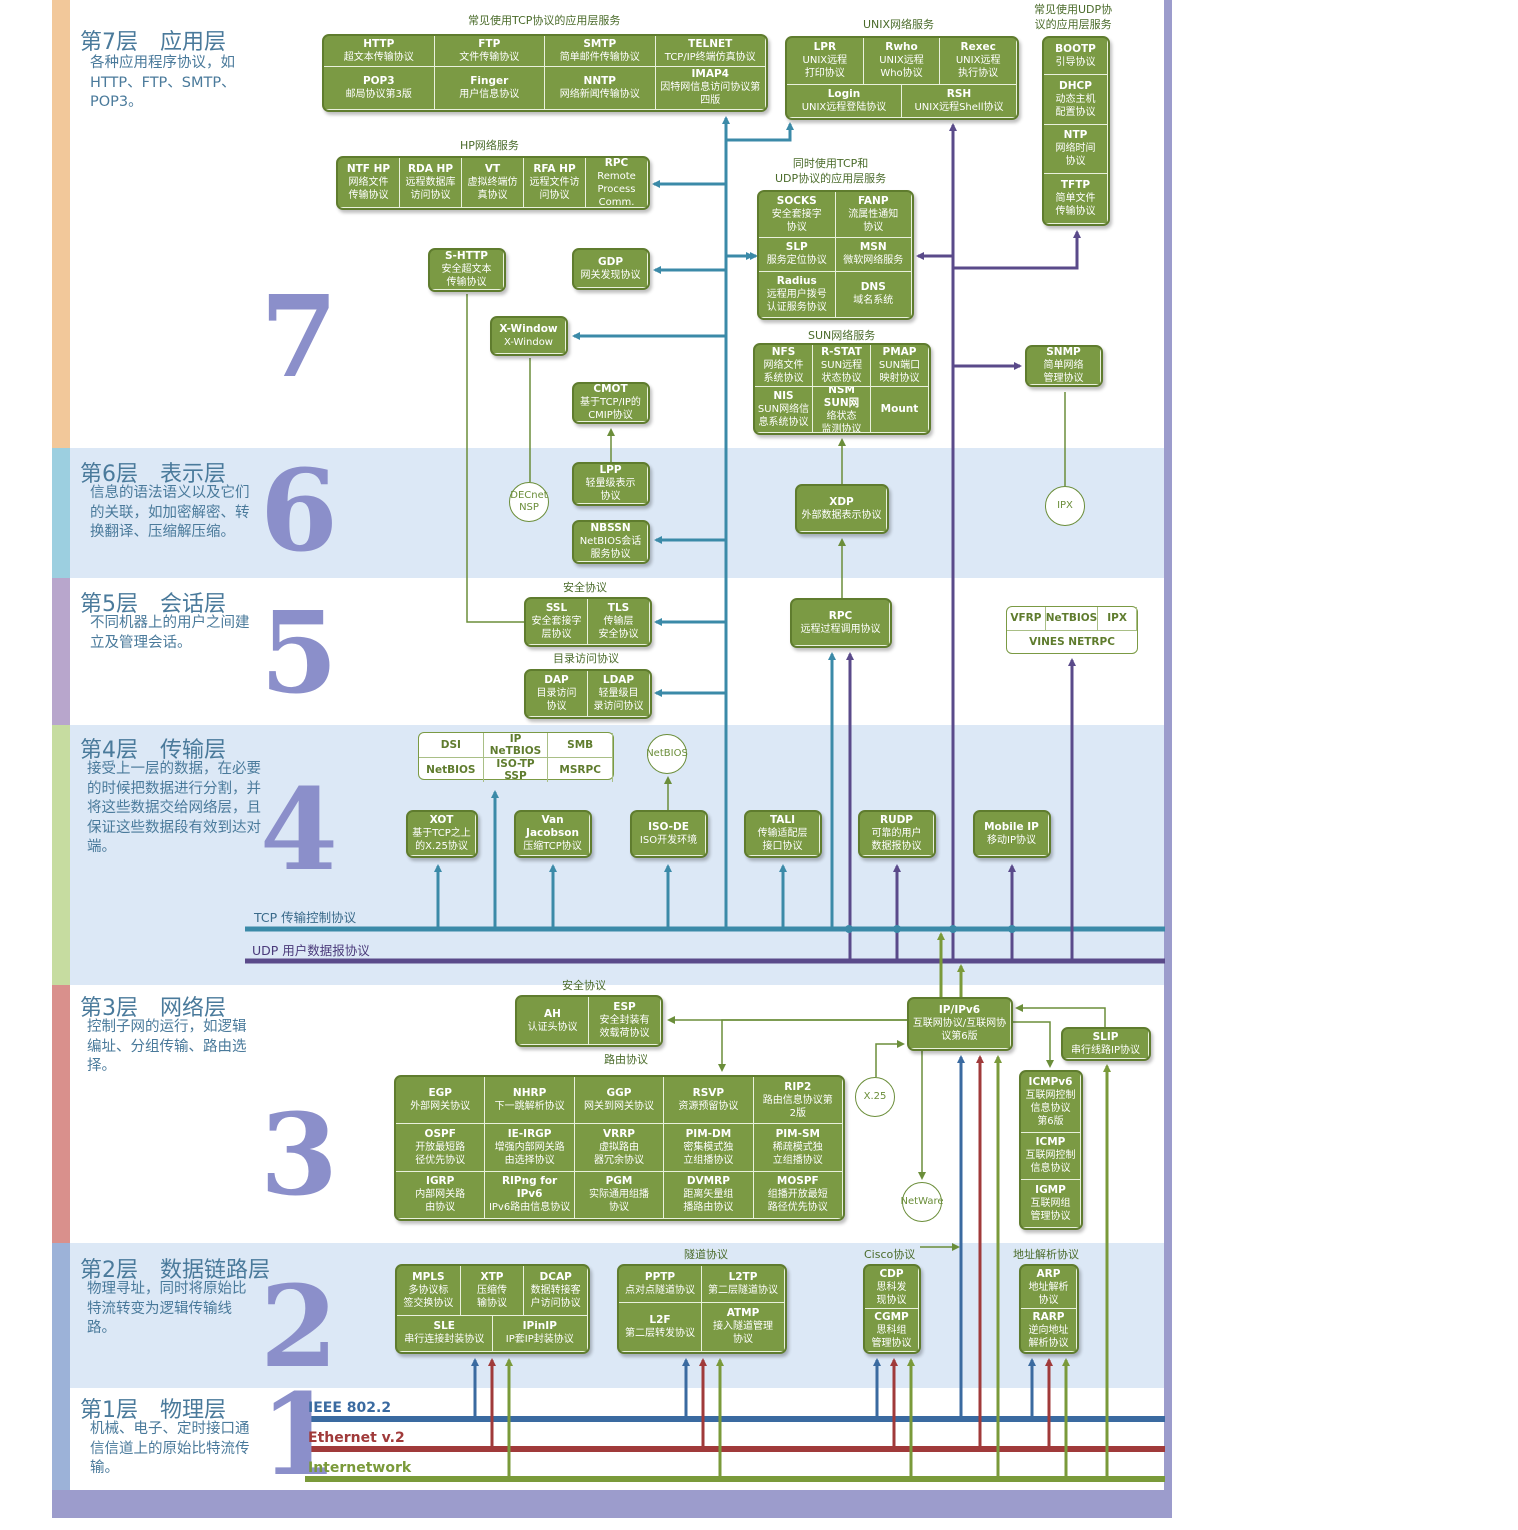  Describe the element at coordinates (61, 855) in the screenshot. I see `strip-l4` at that location.